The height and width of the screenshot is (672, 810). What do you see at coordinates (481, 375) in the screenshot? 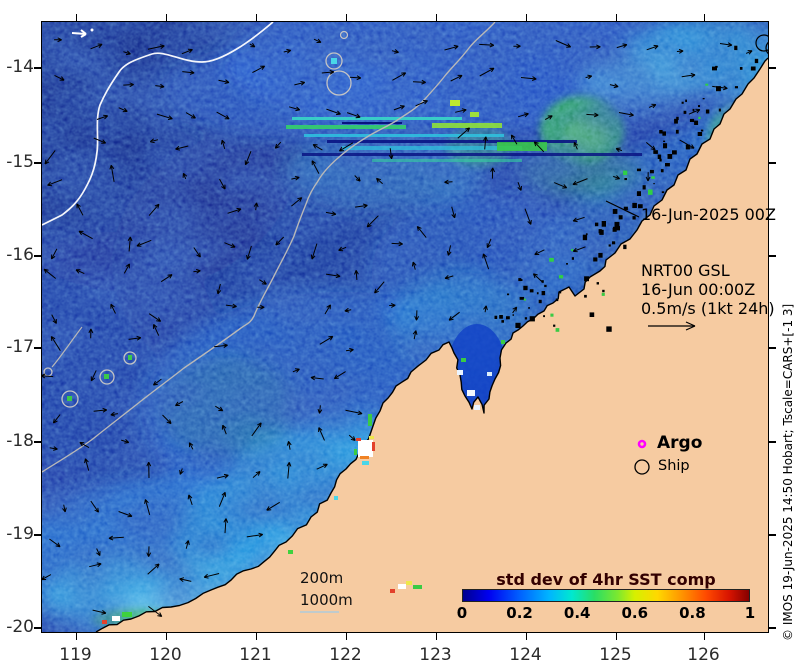
I see `sound-bright-patches` at bounding box center [481, 375].